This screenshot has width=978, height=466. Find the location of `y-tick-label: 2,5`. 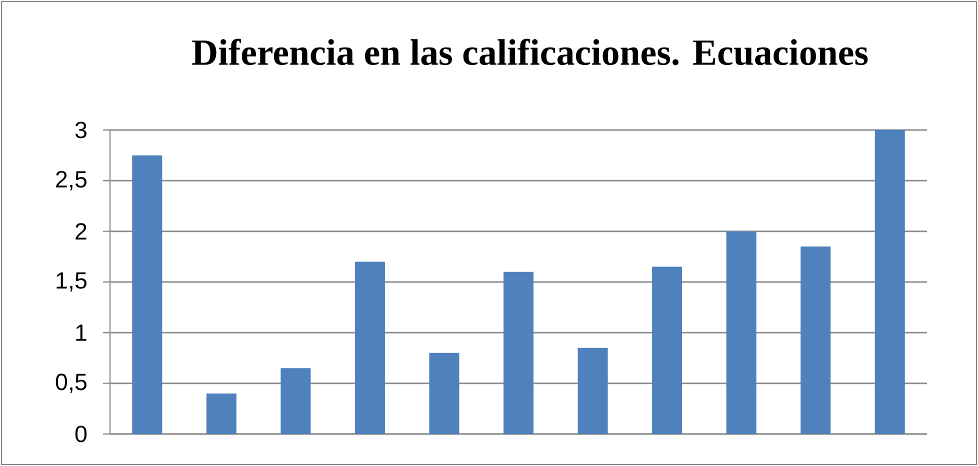

y-tick-label: 2,5 is located at coordinates (71, 180).